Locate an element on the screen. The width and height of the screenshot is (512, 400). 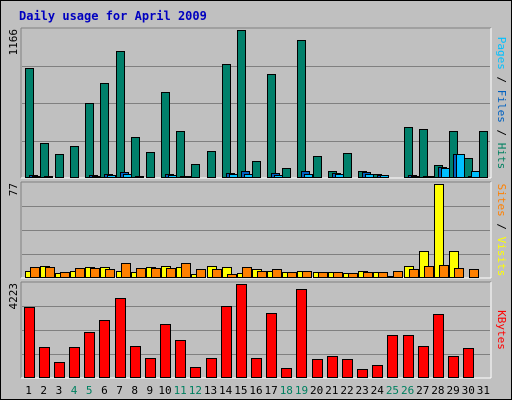
x-tick-label-day-18: 18 is located at coordinates (286, 390).